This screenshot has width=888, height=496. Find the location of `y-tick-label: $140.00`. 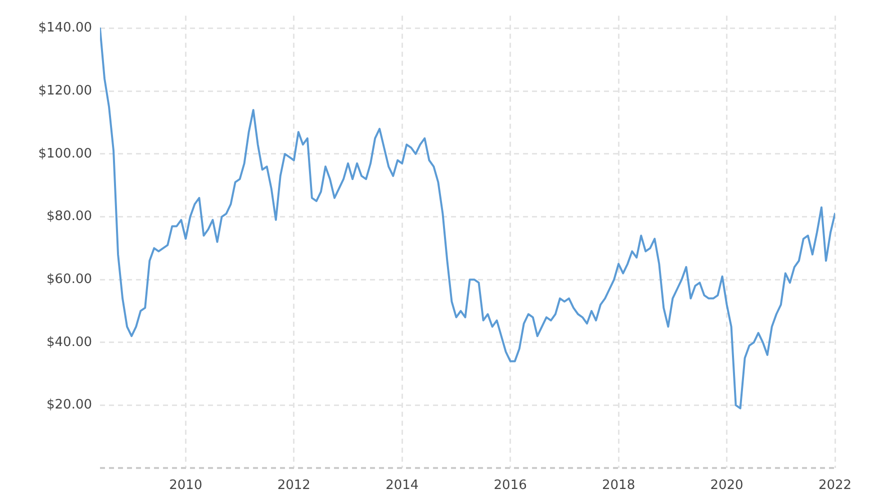

y-tick-label: $140.00 is located at coordinates (65, 28).